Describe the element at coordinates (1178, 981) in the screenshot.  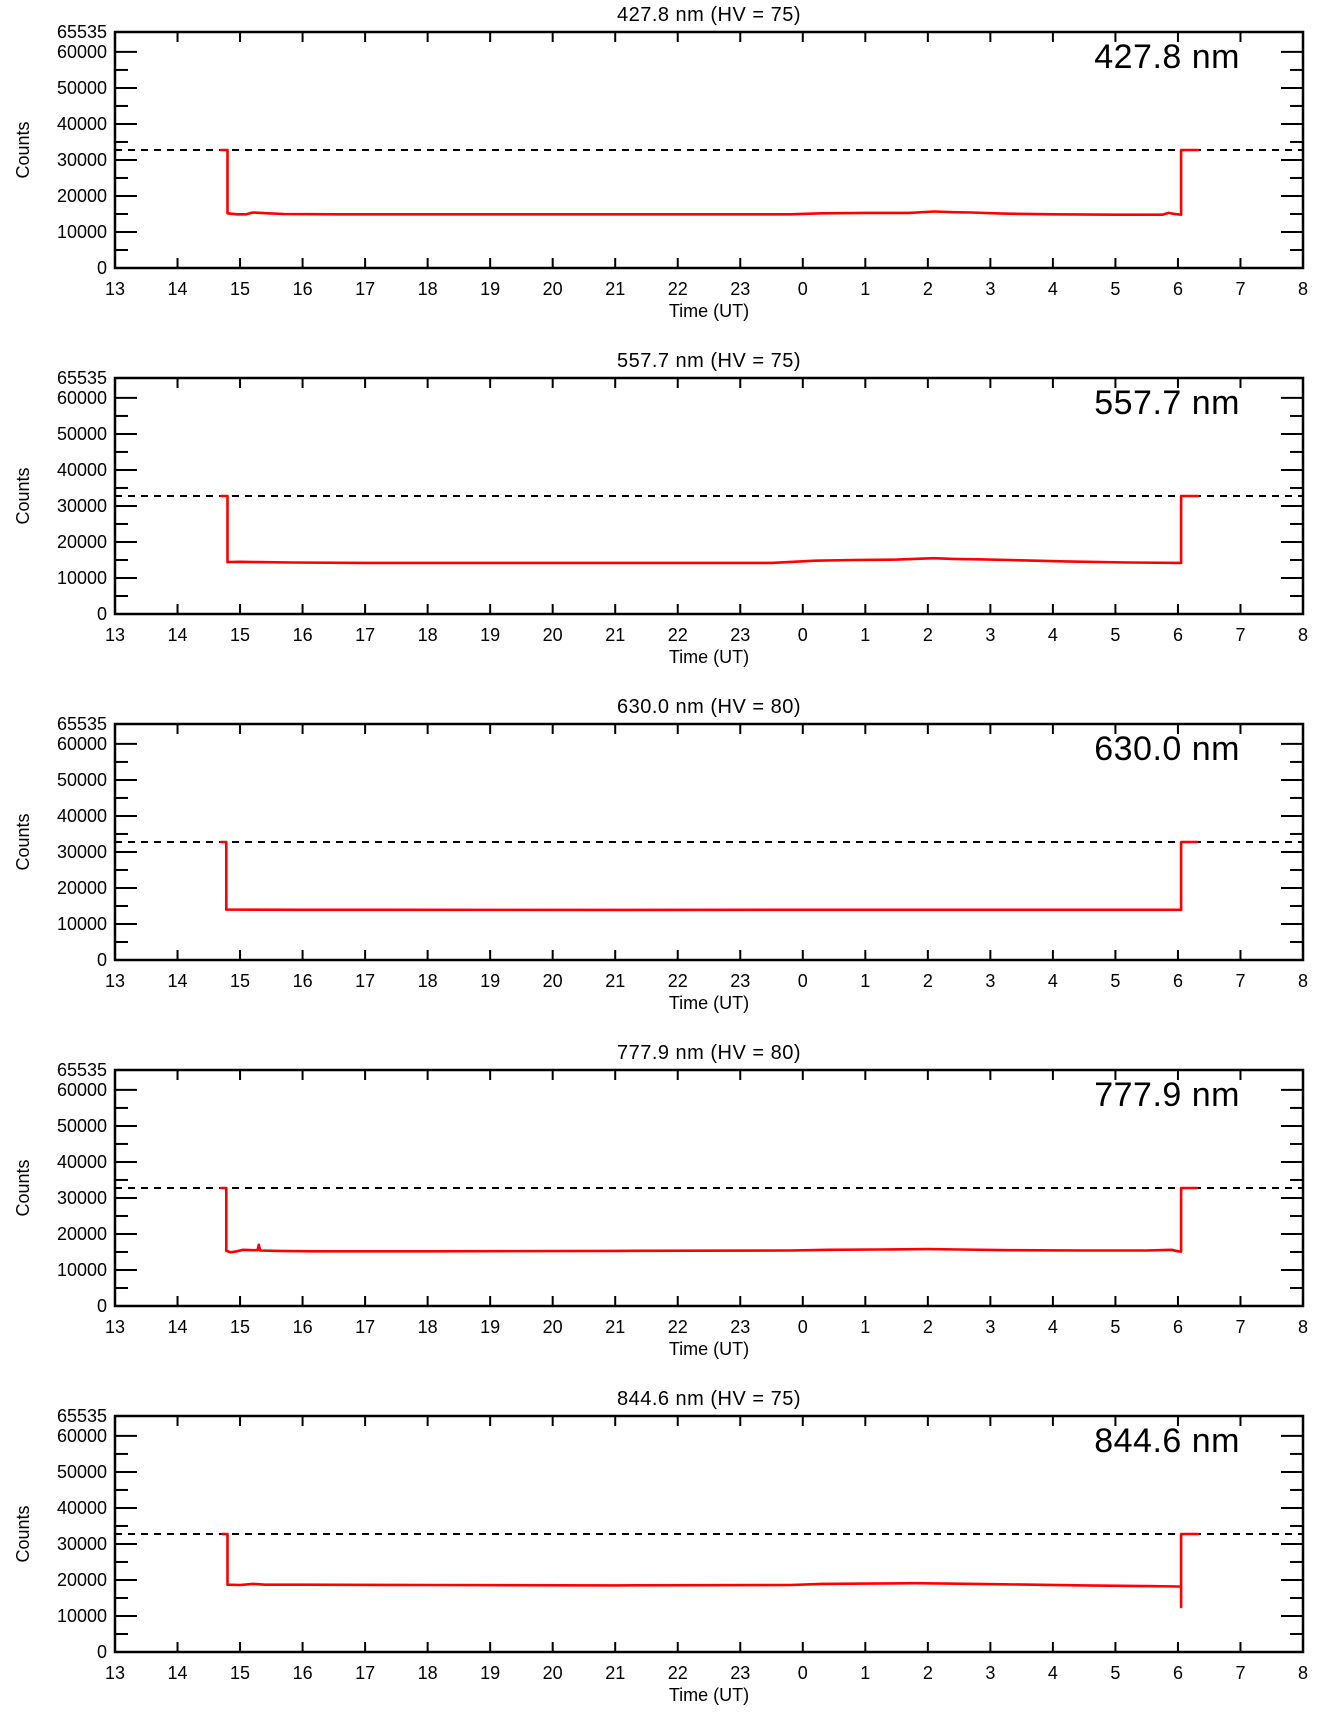
I see `x-tick-label: 6` at that location.